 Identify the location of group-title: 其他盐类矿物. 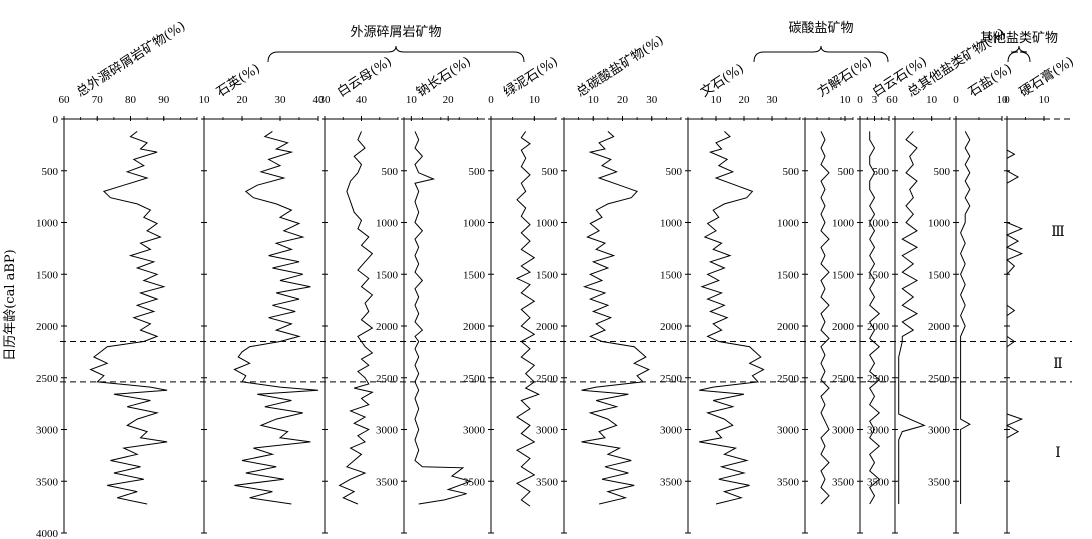
(1019, 38).